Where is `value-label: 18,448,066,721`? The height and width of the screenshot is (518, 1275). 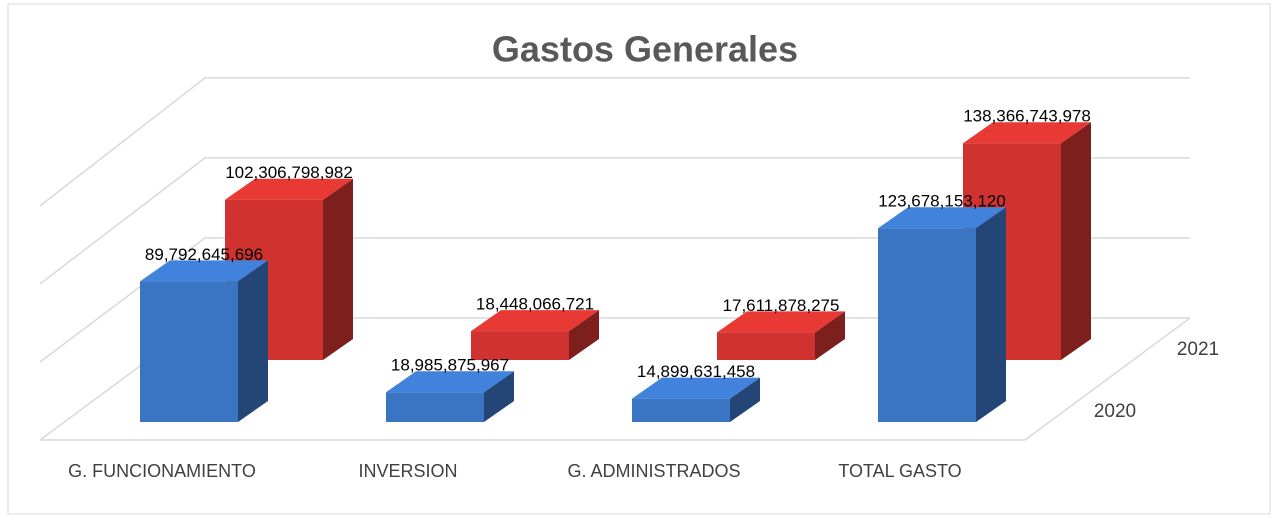 value-label: 18,448,066,721 is located at coordinates (535, 304).